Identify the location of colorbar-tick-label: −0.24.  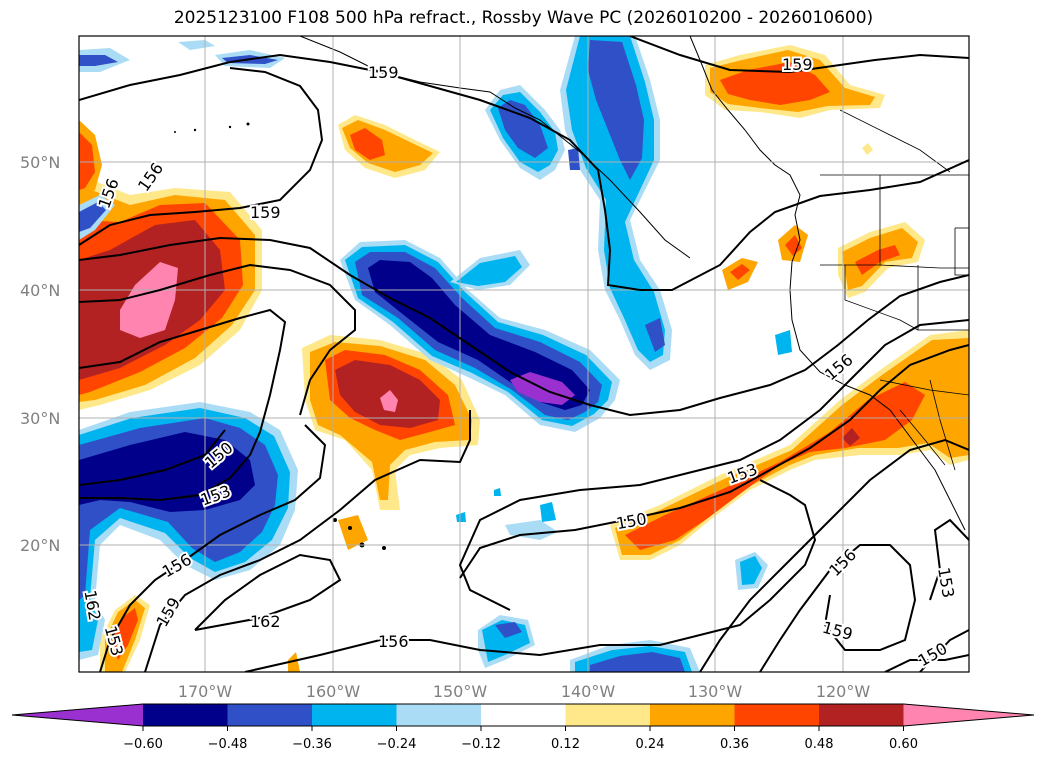
(397, 744).